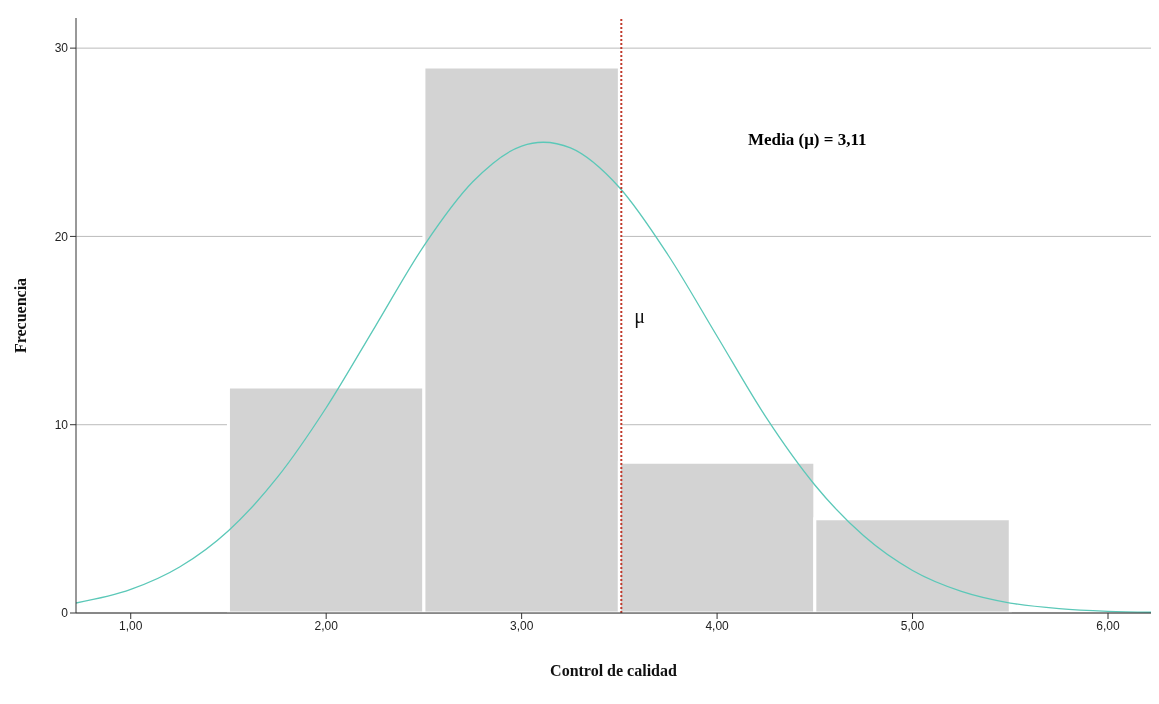 This screenshot has height=704, width=1159. Describe the element at coordinates (807, 140) in the screenshot. I see `annotation: Media (μ) = 3,11` at that location.